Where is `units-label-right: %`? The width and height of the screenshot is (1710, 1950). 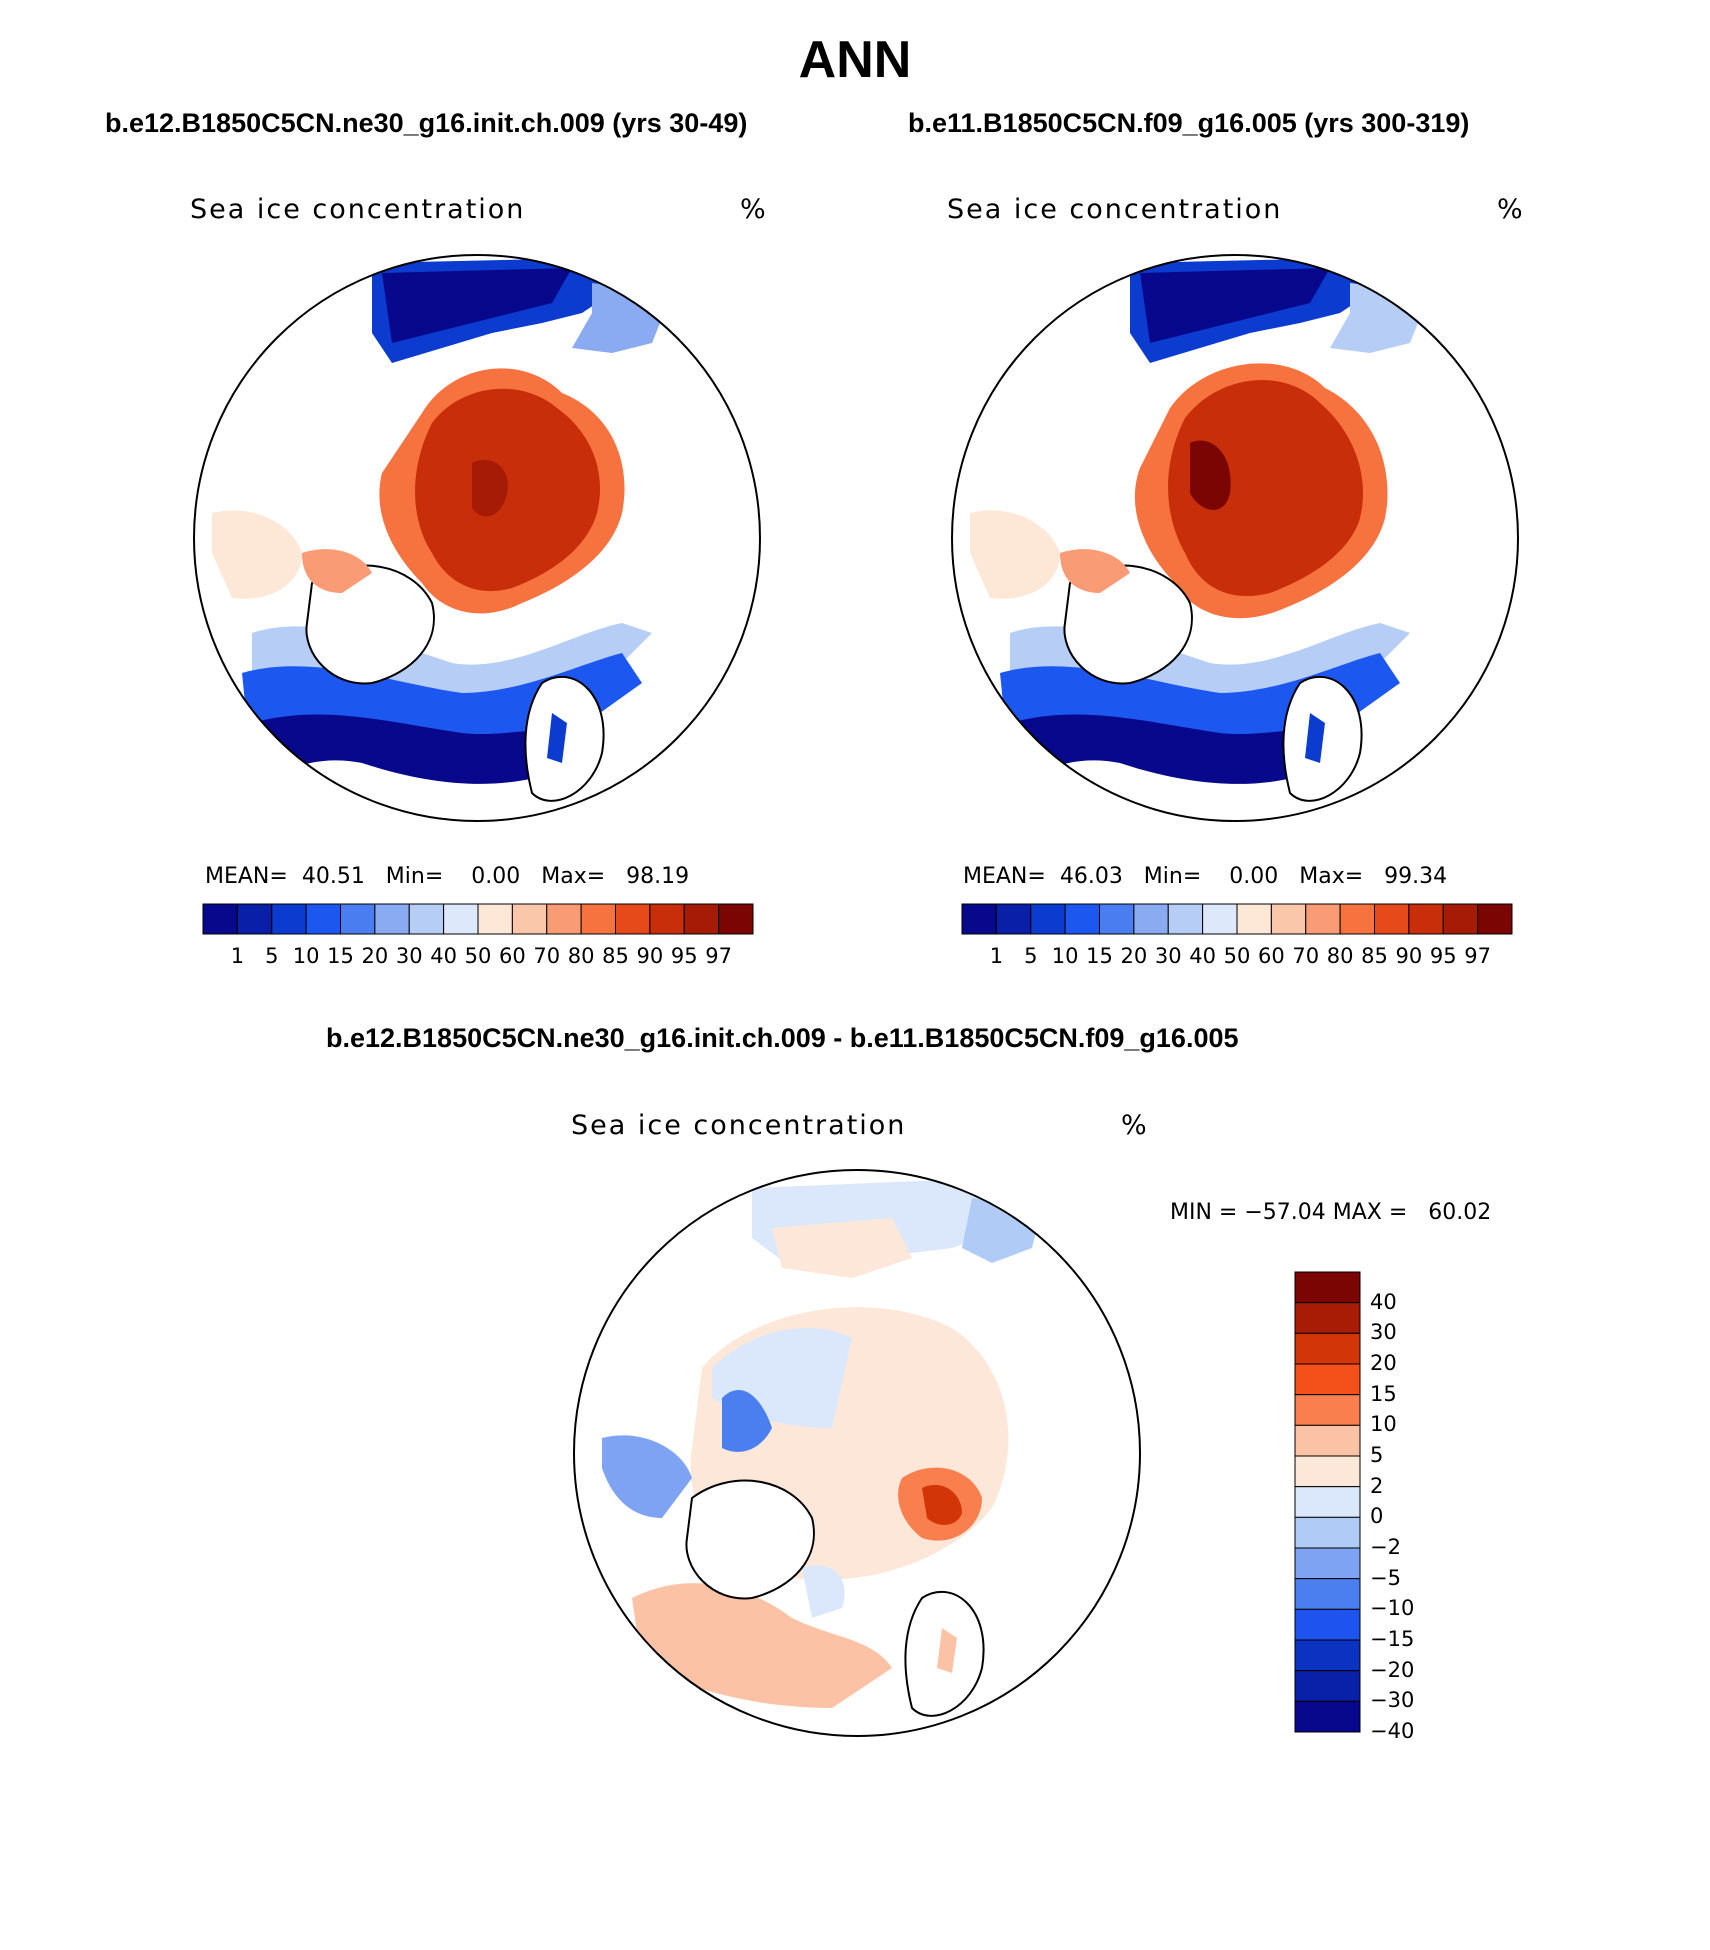 units-label-right: % is located at coordinates (1511, 209).